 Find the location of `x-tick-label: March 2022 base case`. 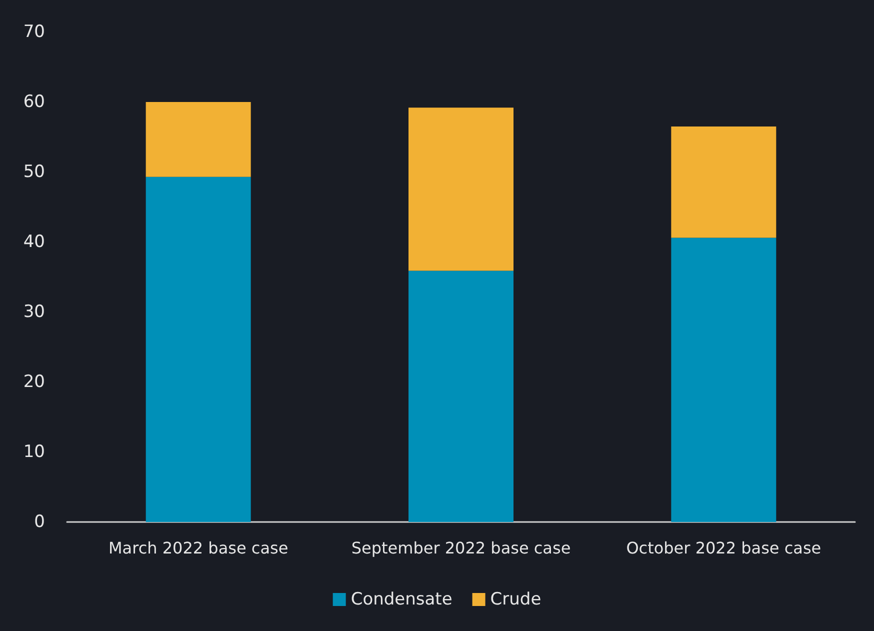

x-tick-label: March 2022 base case is located at coordinates (198, 548).